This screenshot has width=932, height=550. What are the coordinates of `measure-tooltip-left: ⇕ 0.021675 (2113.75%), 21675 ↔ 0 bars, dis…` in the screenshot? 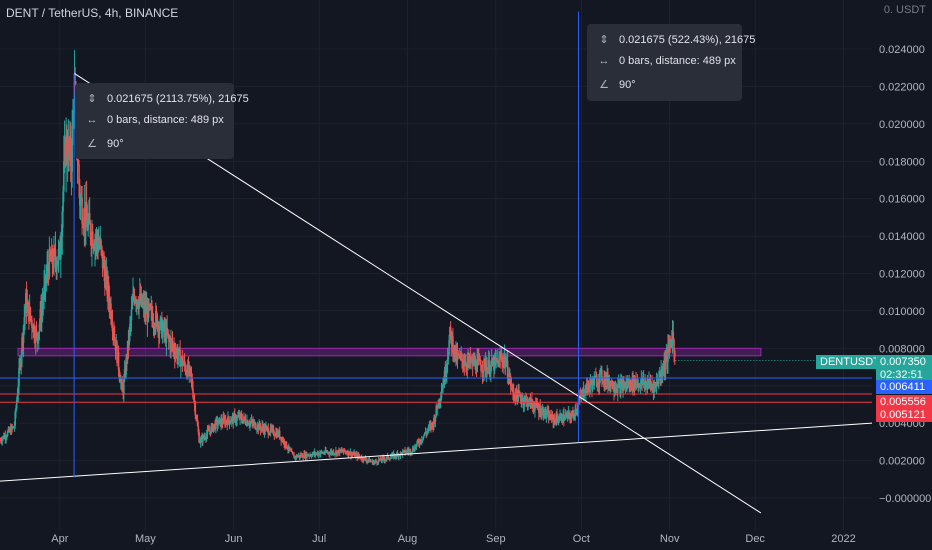 It's located at (162, 121).